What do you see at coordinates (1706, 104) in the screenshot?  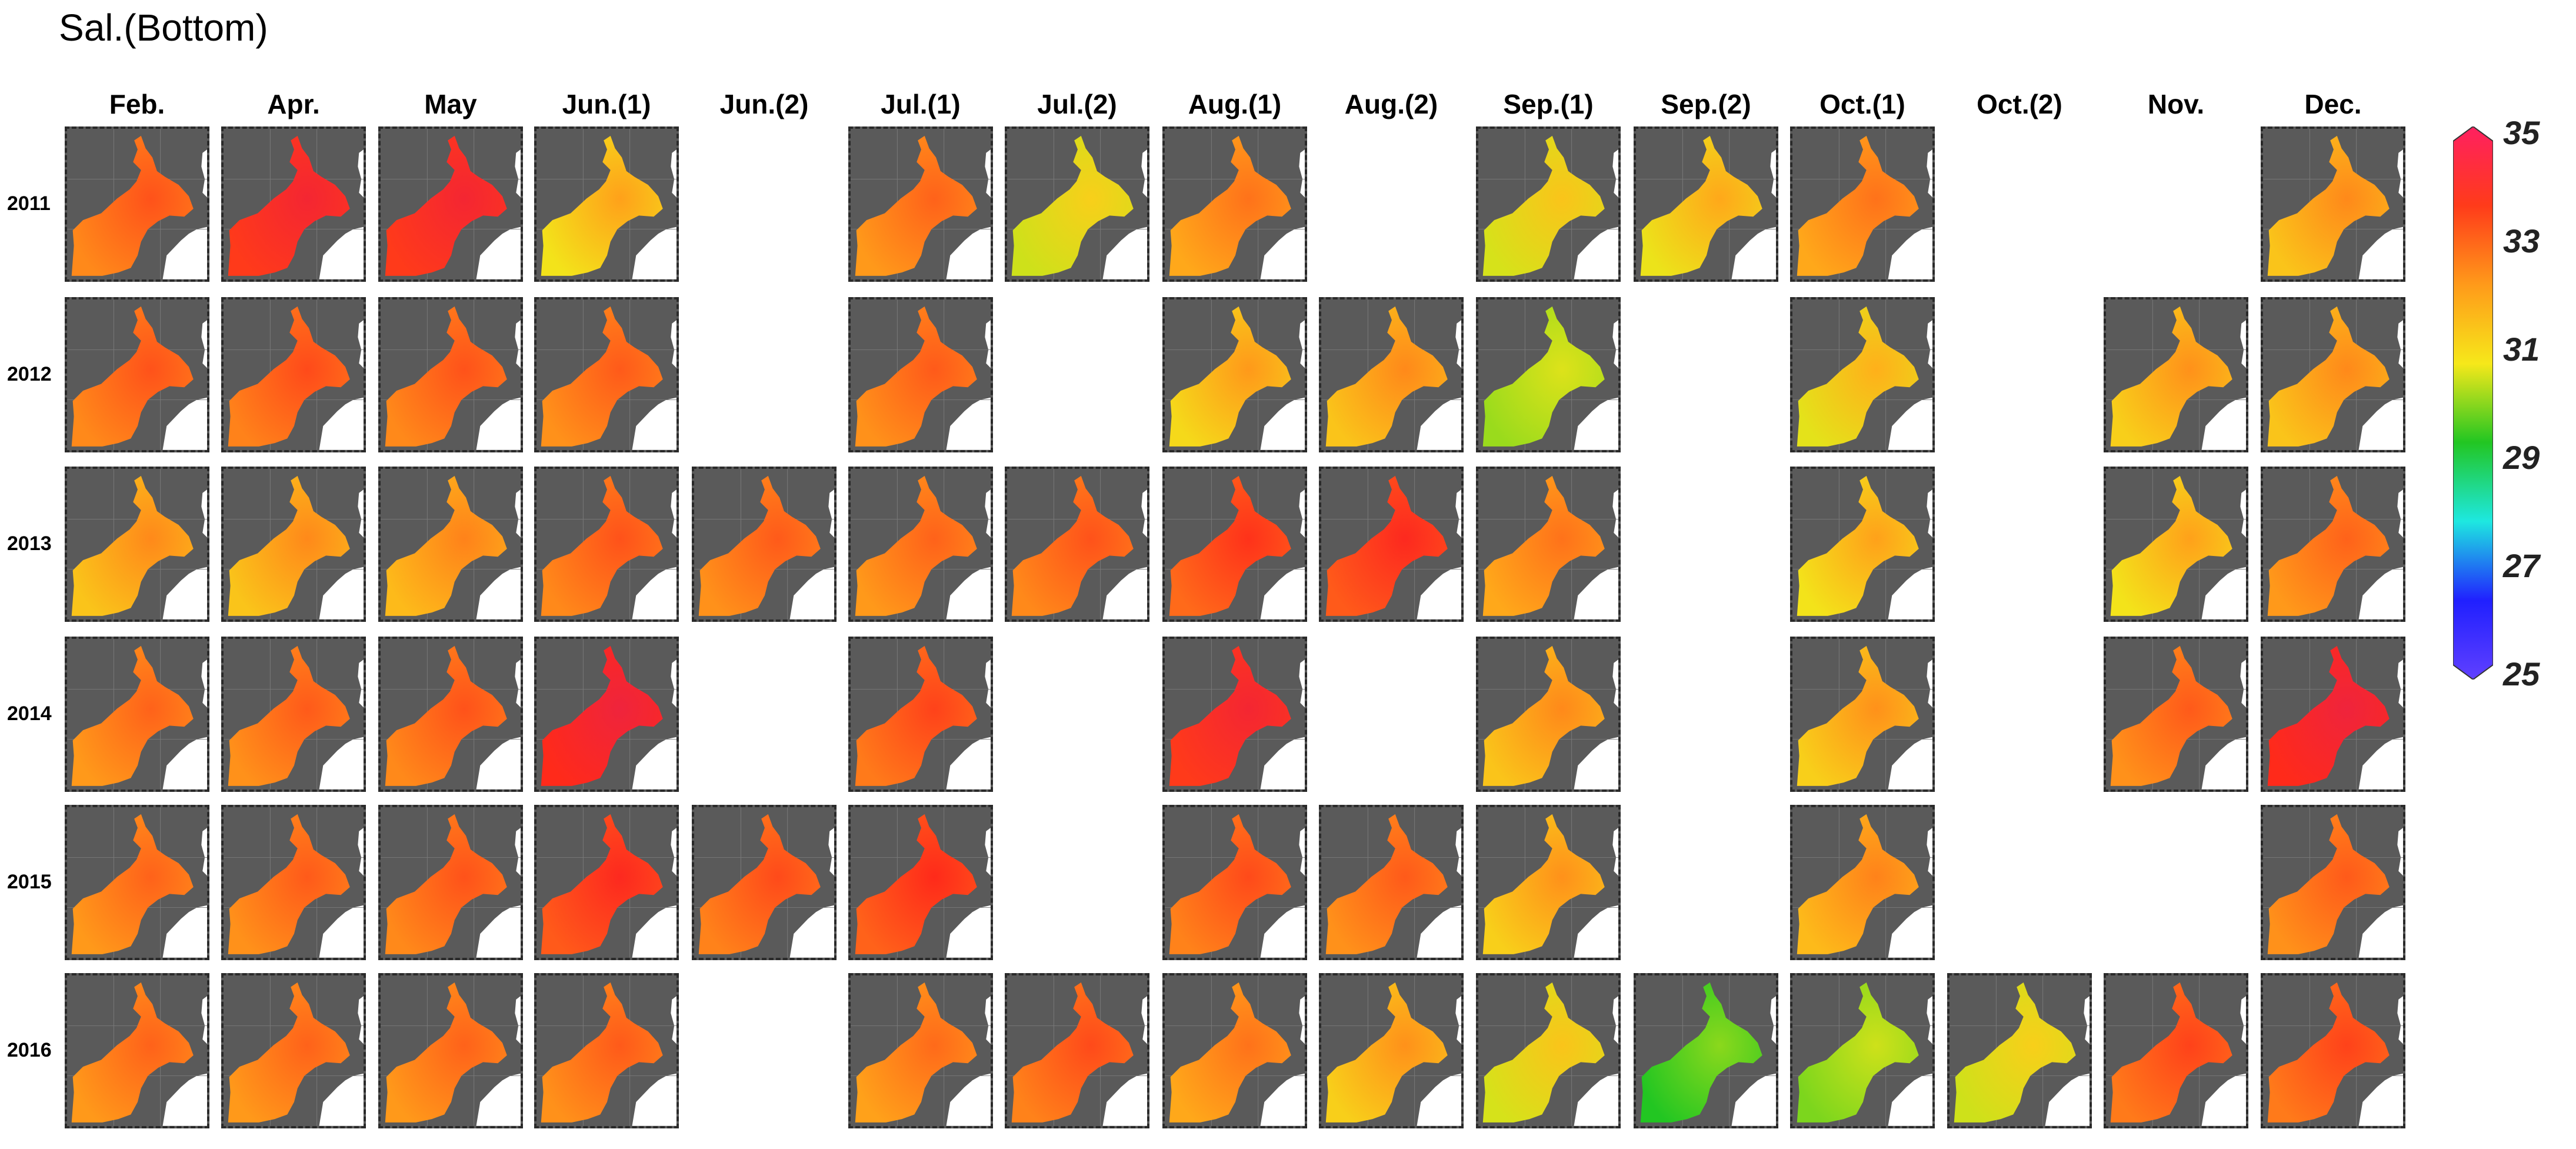 I see `column-header: Sep.(2)` at bounding box center [1706, 104].